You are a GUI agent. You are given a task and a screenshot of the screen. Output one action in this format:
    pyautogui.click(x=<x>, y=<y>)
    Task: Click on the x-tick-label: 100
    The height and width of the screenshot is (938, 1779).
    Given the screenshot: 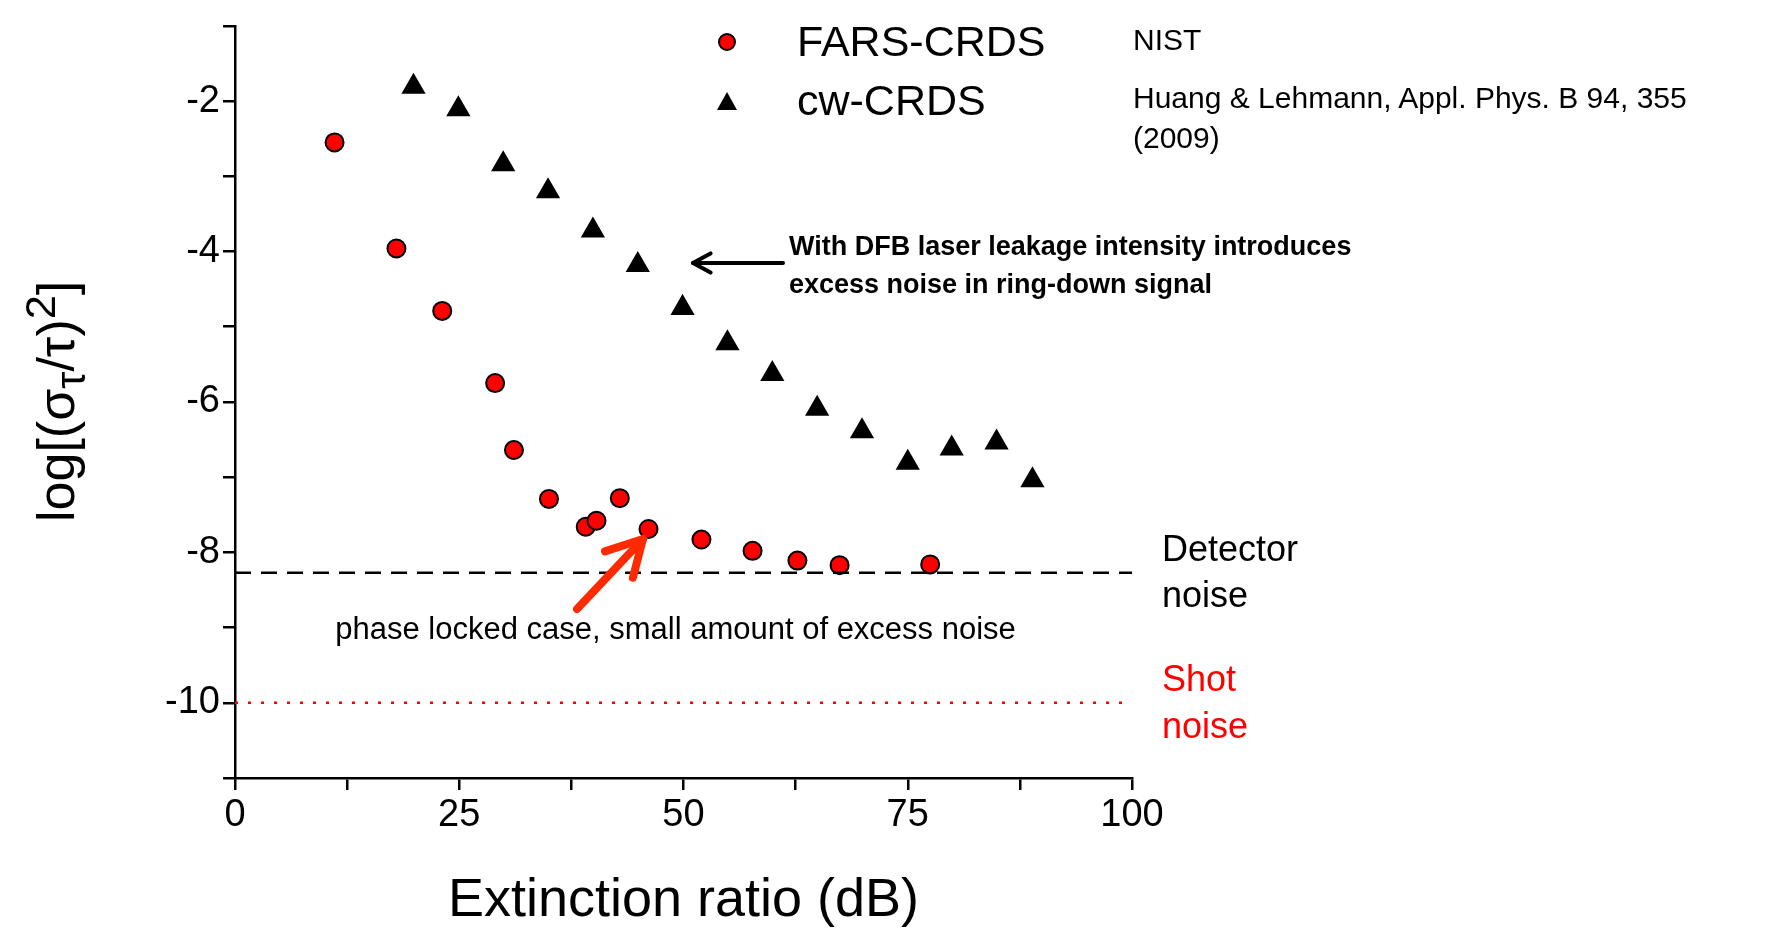 What is the action you would take?
    pyautogui.click(x=1132, y=813)
    